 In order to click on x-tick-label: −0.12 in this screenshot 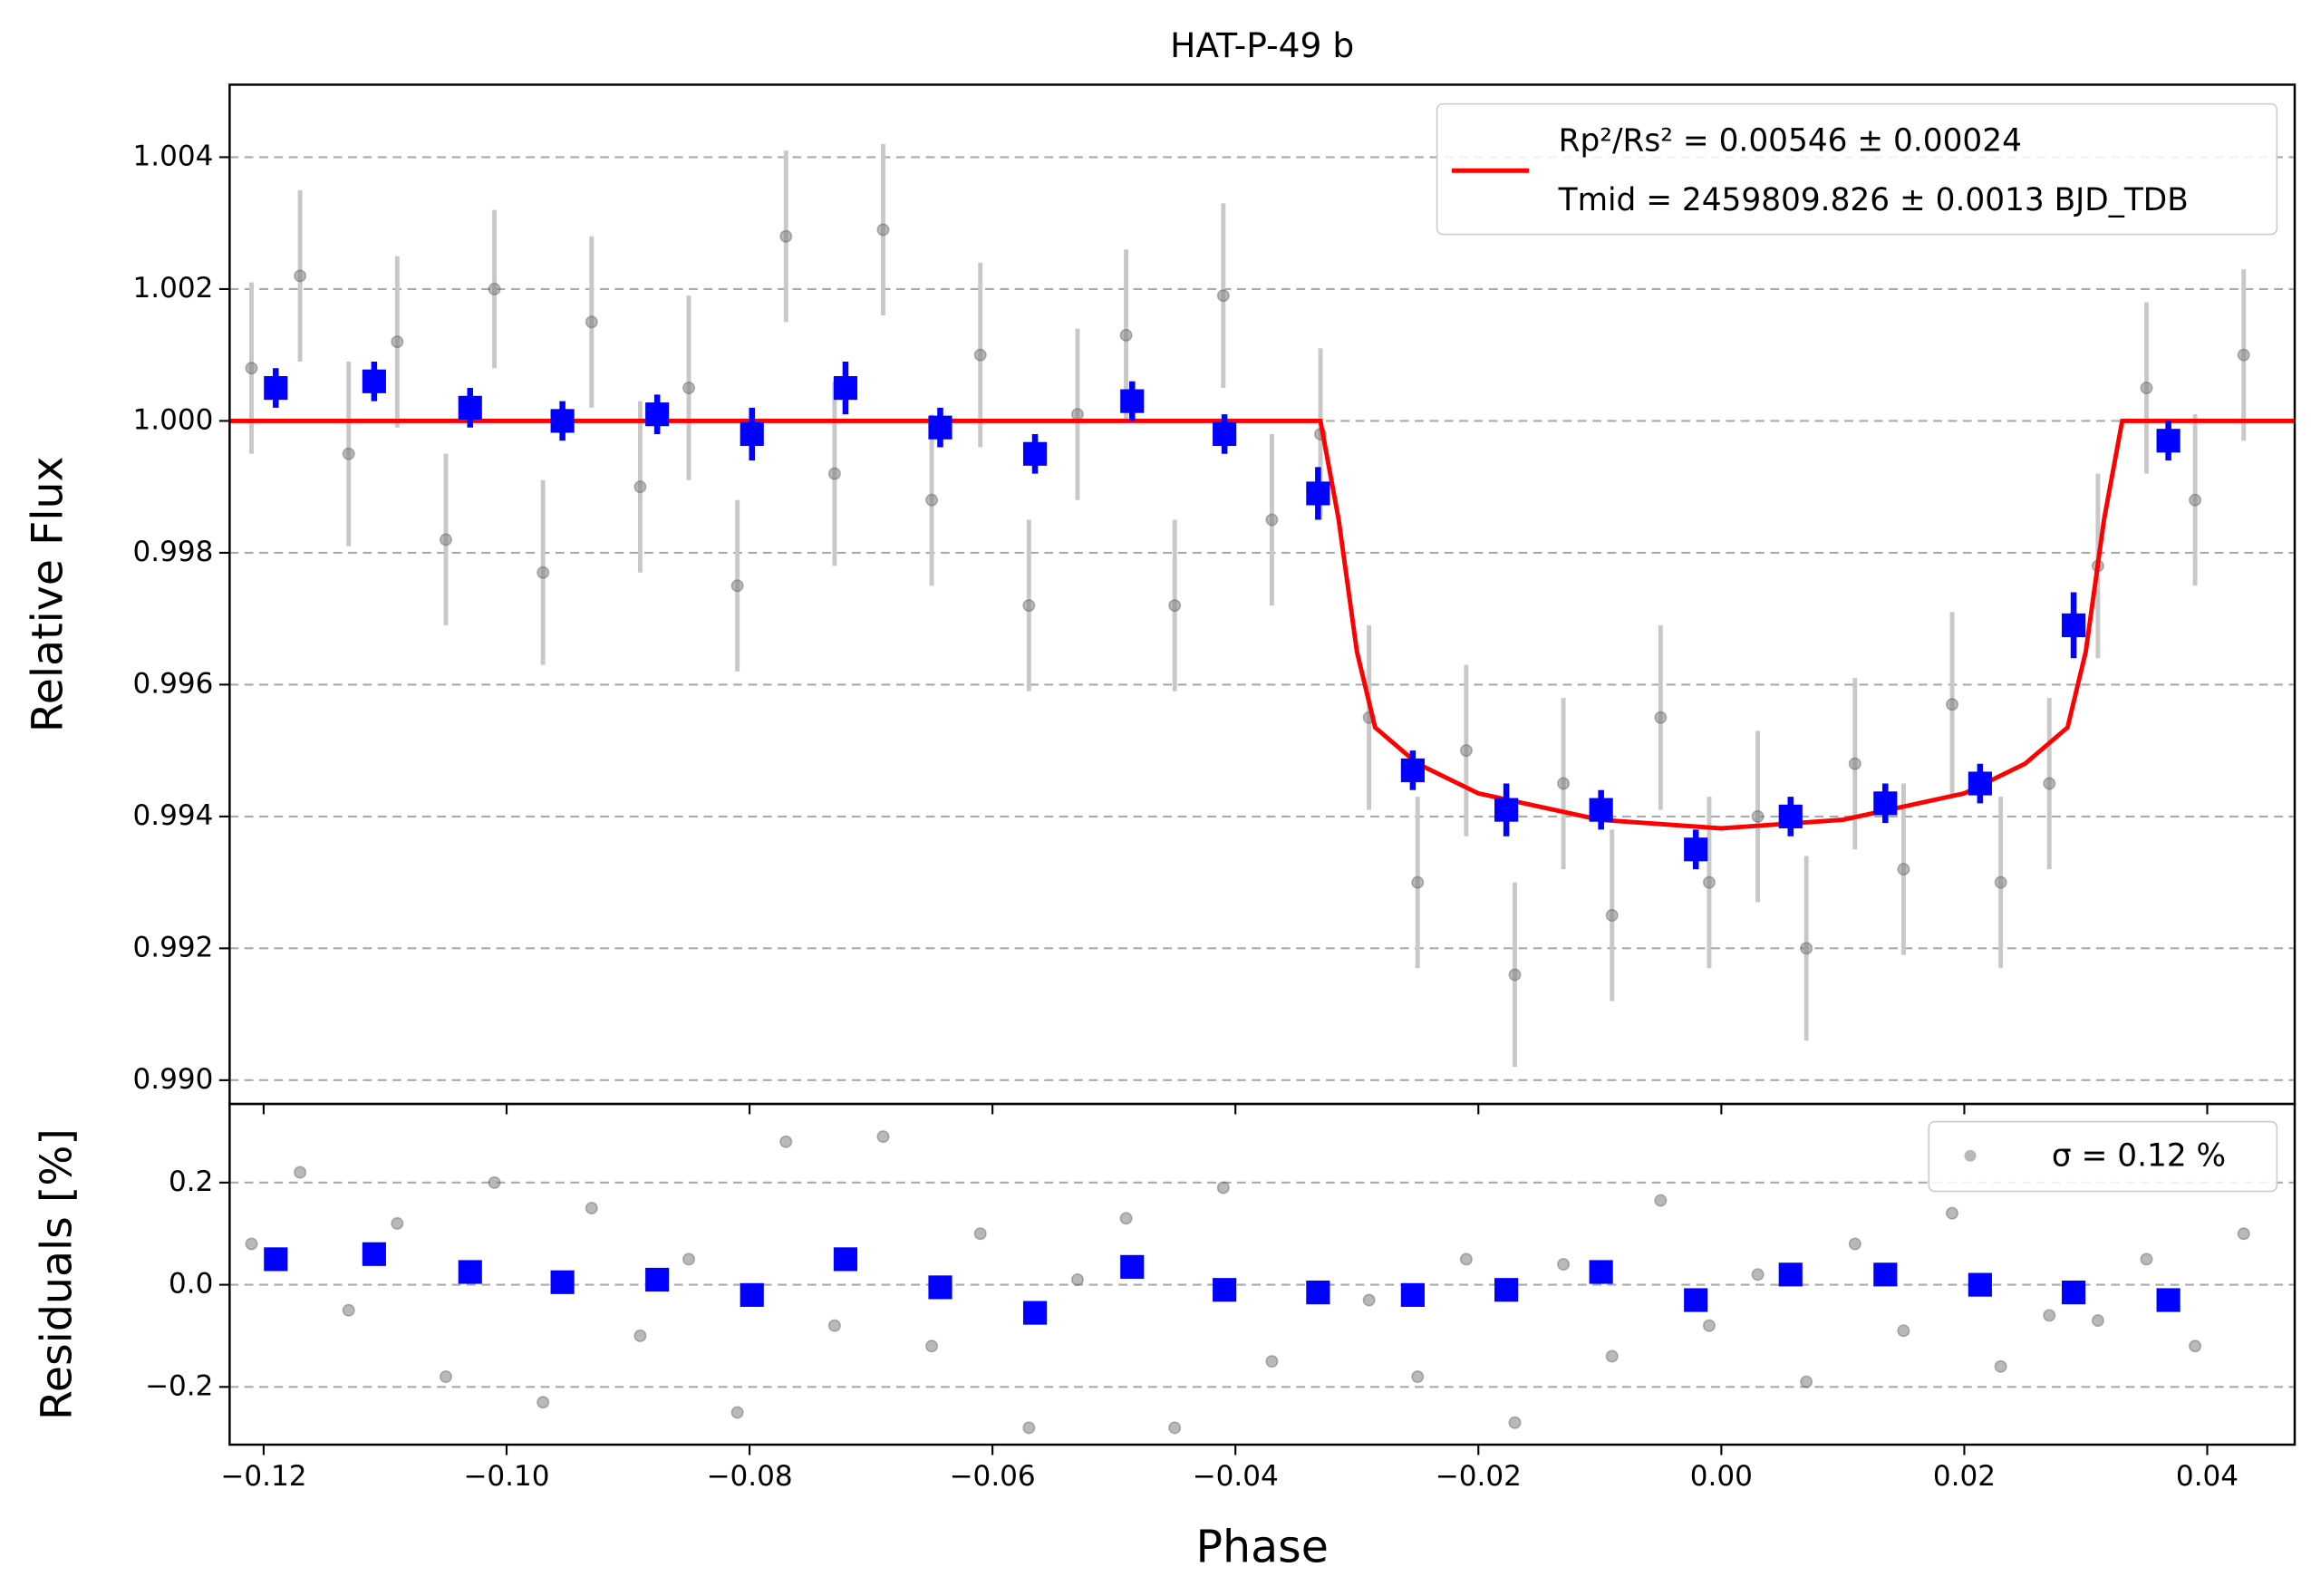, I will do `click(263, 1476)`.